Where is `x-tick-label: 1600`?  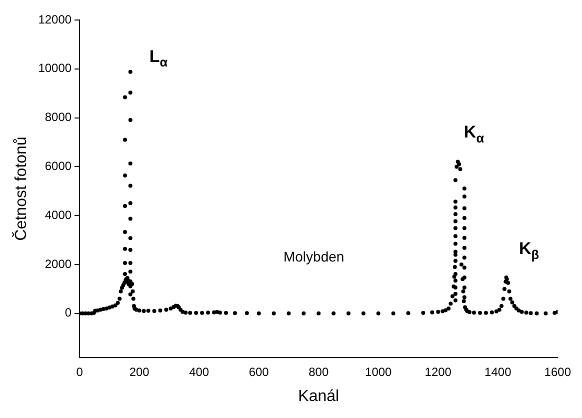
x-tick-label: 1600 is located at coordinates (558, 371).